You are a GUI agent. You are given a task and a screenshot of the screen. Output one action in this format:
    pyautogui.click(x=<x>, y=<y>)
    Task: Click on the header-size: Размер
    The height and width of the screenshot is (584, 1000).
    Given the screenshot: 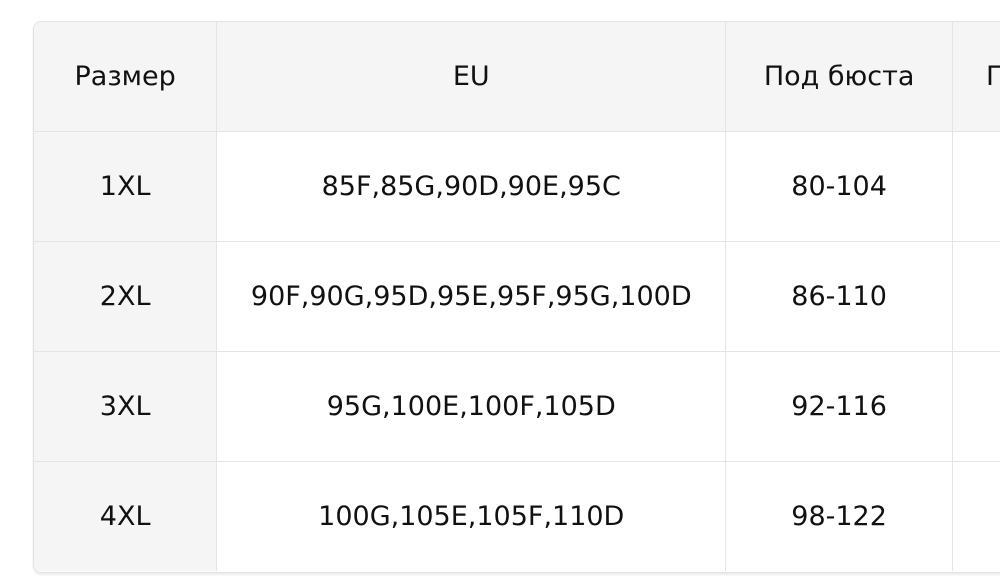 What is the action you would take?
    pyautogui.click(x=126, y=77)
    